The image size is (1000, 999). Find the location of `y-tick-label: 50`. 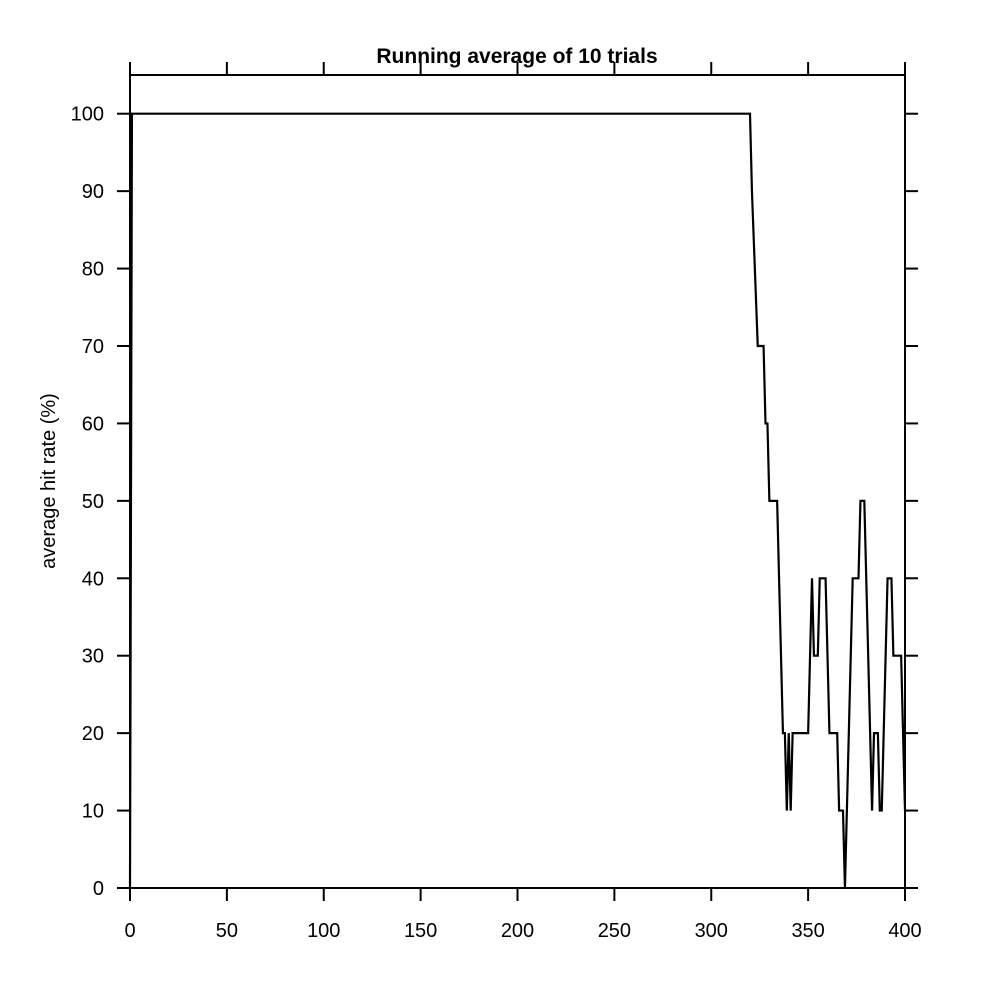

y-tick-label: 50 is located at coordinates (93, 502).